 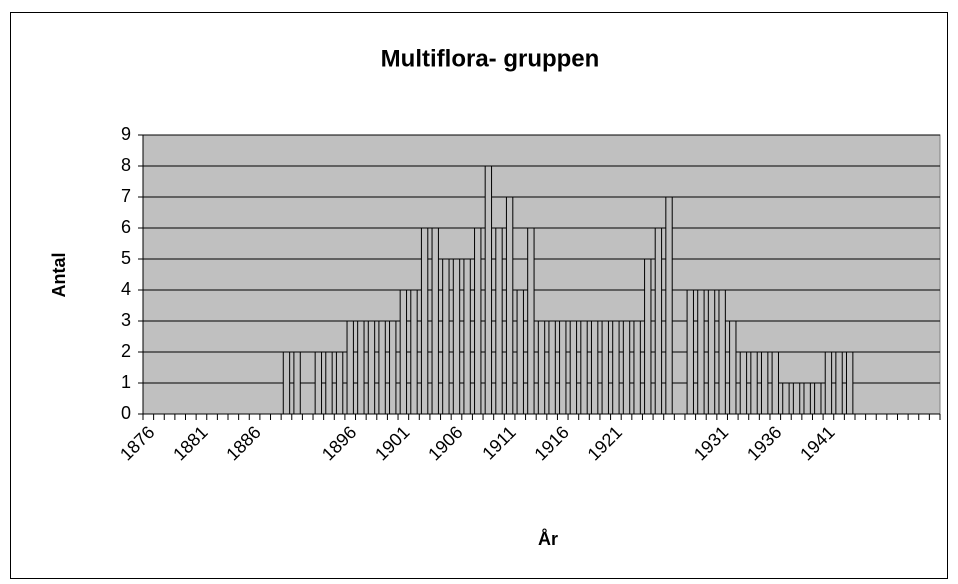 What do you see at coordinates (126, 165) in the screenshot?
I see `y-tick-label: 8` at bounding box center [126, 165].